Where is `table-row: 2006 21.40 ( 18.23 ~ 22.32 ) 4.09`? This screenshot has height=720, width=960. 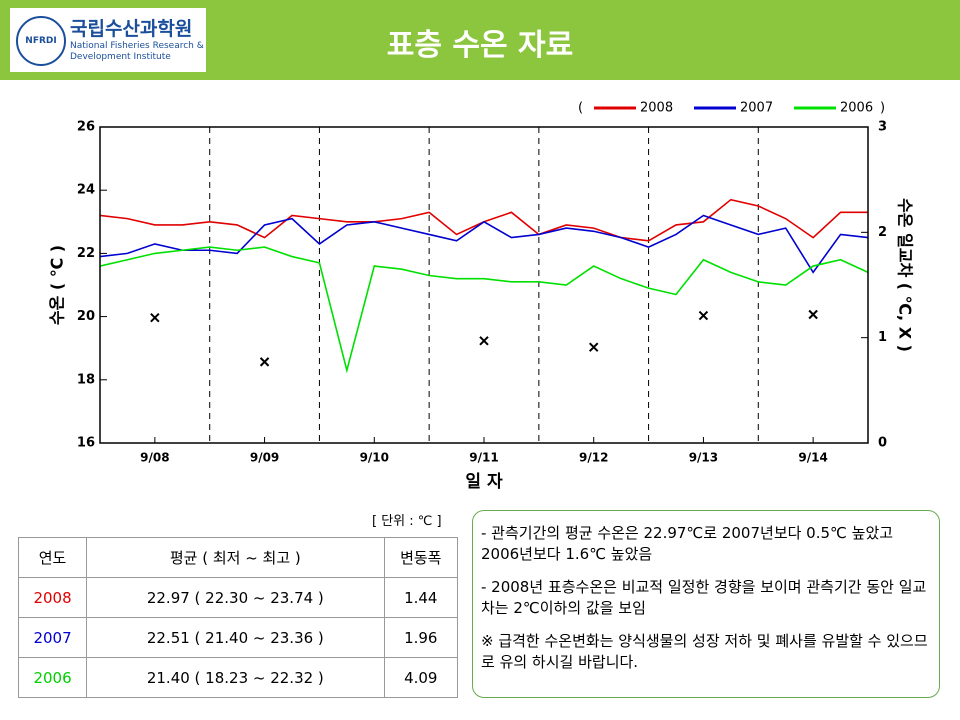
table-row: 2006 21.40 ( 18.23 ~ 22.32 ) 4.09 is located at coordinates (238, 677).